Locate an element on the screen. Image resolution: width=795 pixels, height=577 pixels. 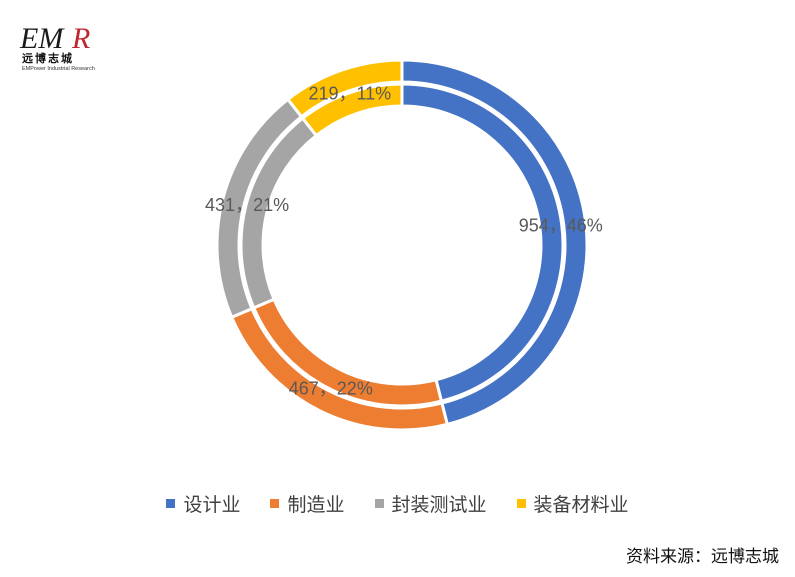
legend-item-0: 设计业 is located at coordinates (203, 503).